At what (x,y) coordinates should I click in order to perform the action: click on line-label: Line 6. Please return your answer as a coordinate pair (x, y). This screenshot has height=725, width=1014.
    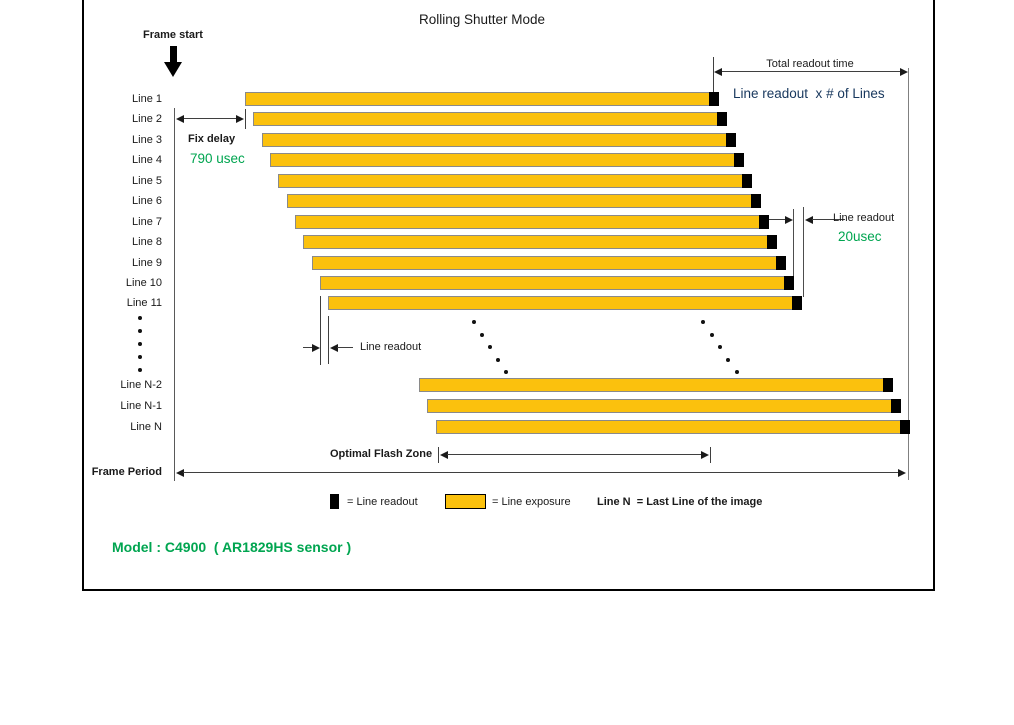
    Looking at the image, I should click on (147, 201).